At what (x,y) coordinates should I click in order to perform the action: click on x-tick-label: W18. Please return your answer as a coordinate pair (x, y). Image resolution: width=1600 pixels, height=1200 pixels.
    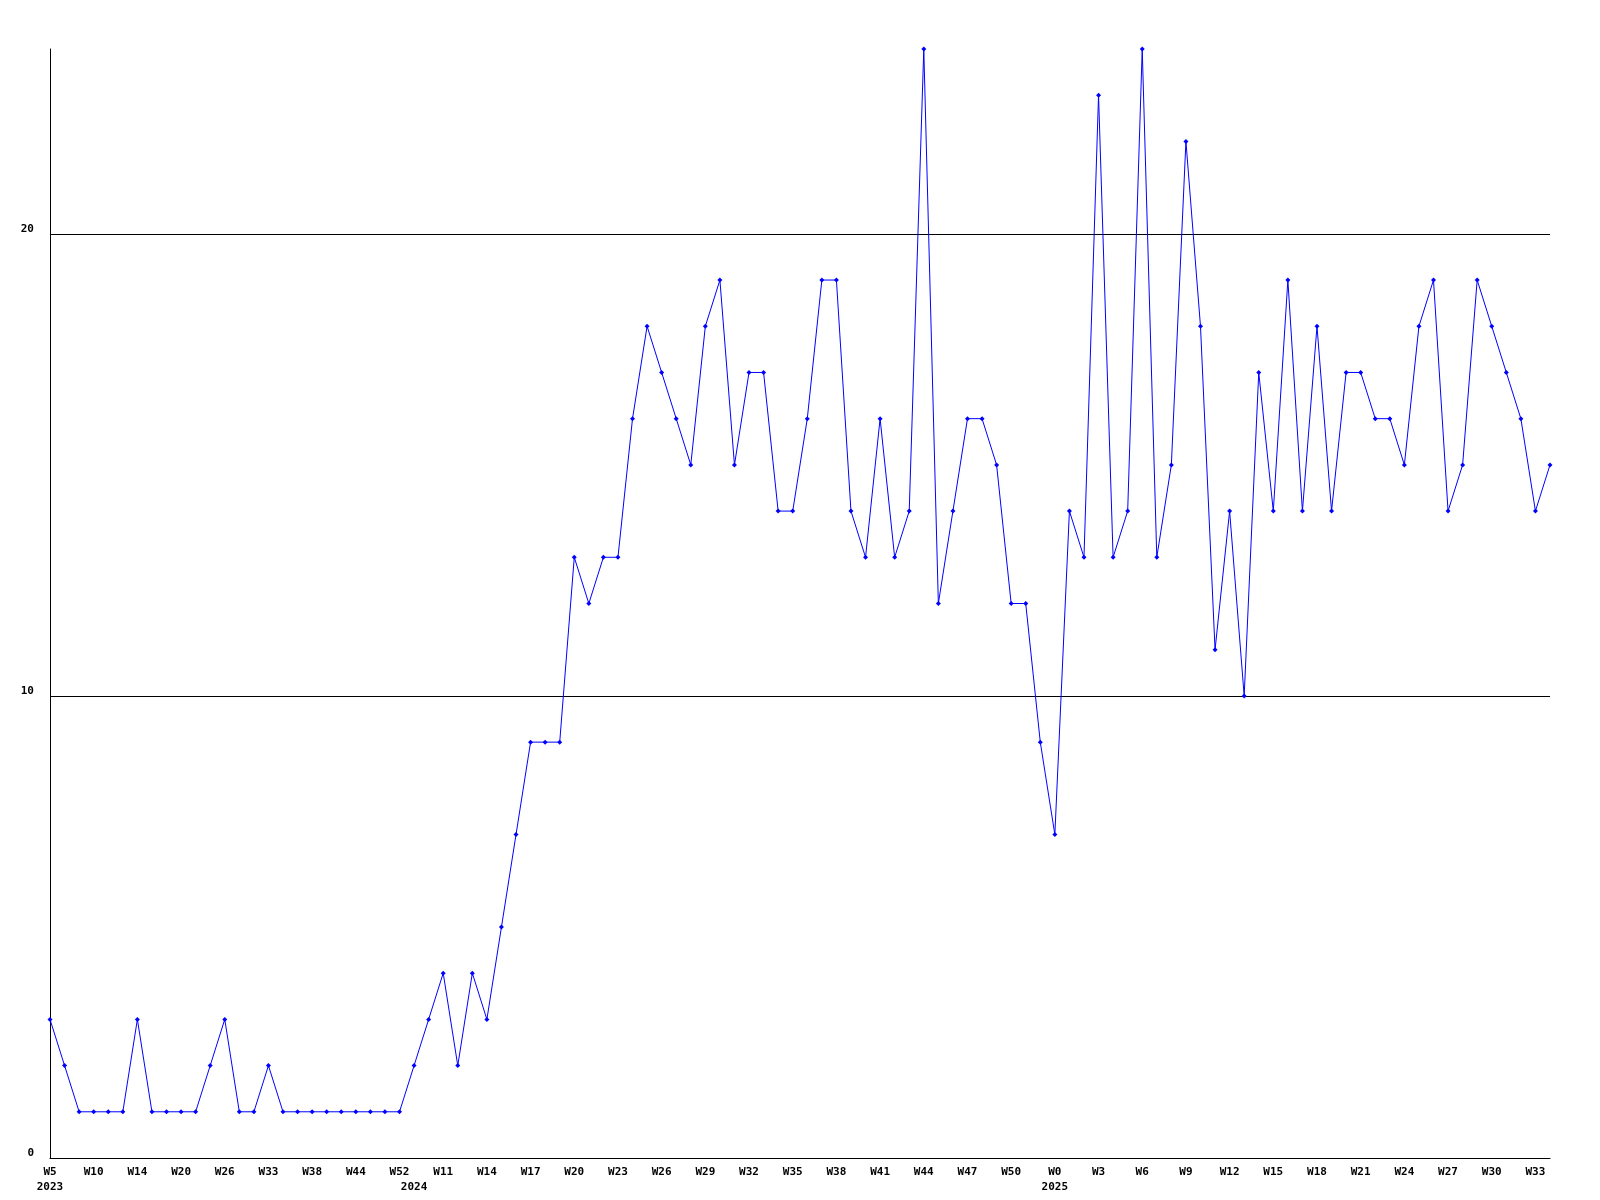
    Looking at the image, I should click on (1317, 1171).